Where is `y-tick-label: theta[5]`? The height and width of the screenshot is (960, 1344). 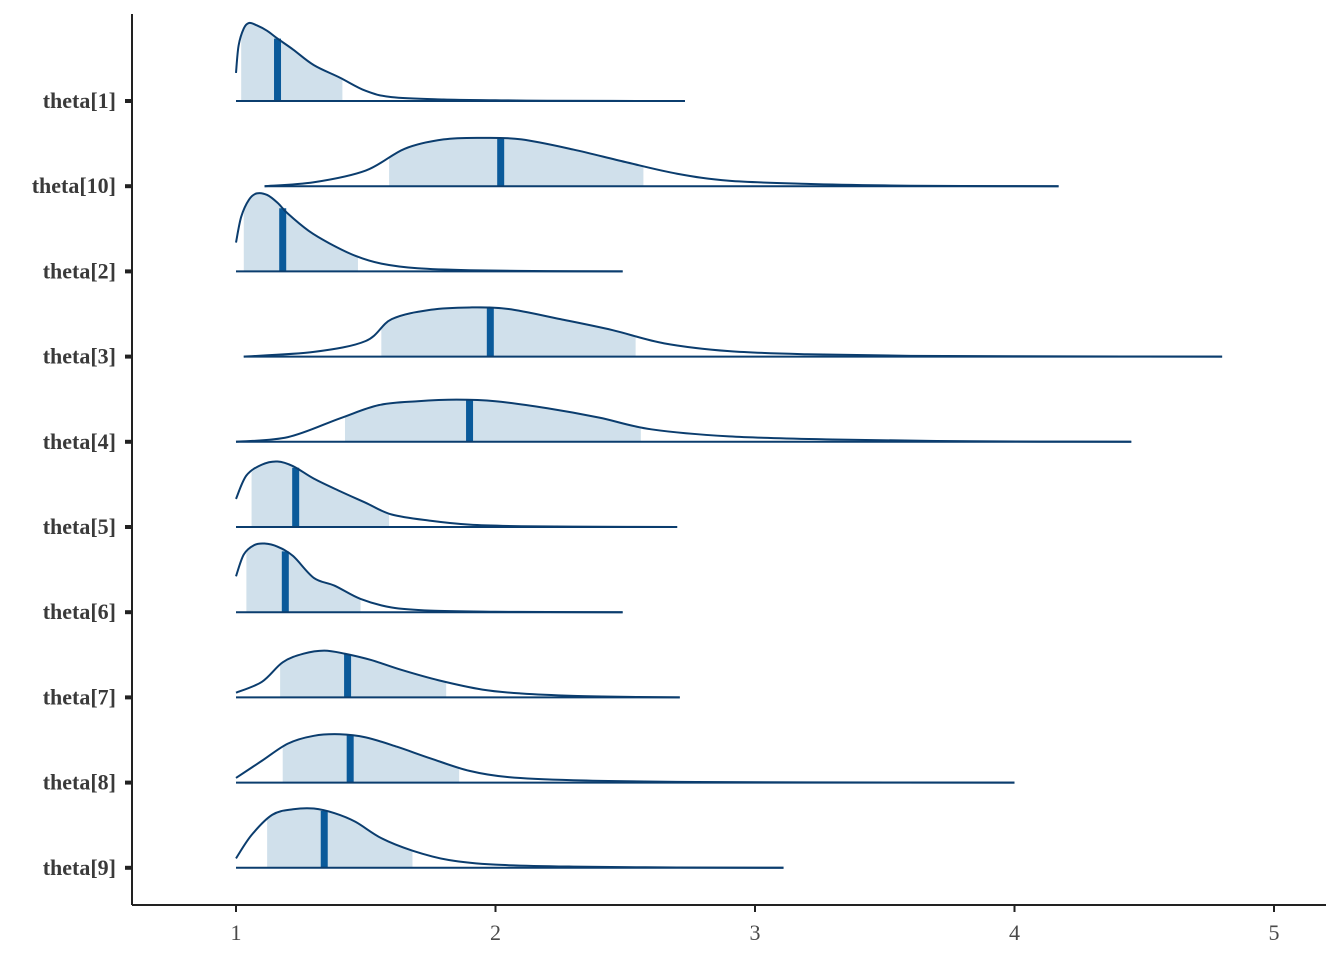
y-tick-label: theta[5] is located at coordinates (79, 526).